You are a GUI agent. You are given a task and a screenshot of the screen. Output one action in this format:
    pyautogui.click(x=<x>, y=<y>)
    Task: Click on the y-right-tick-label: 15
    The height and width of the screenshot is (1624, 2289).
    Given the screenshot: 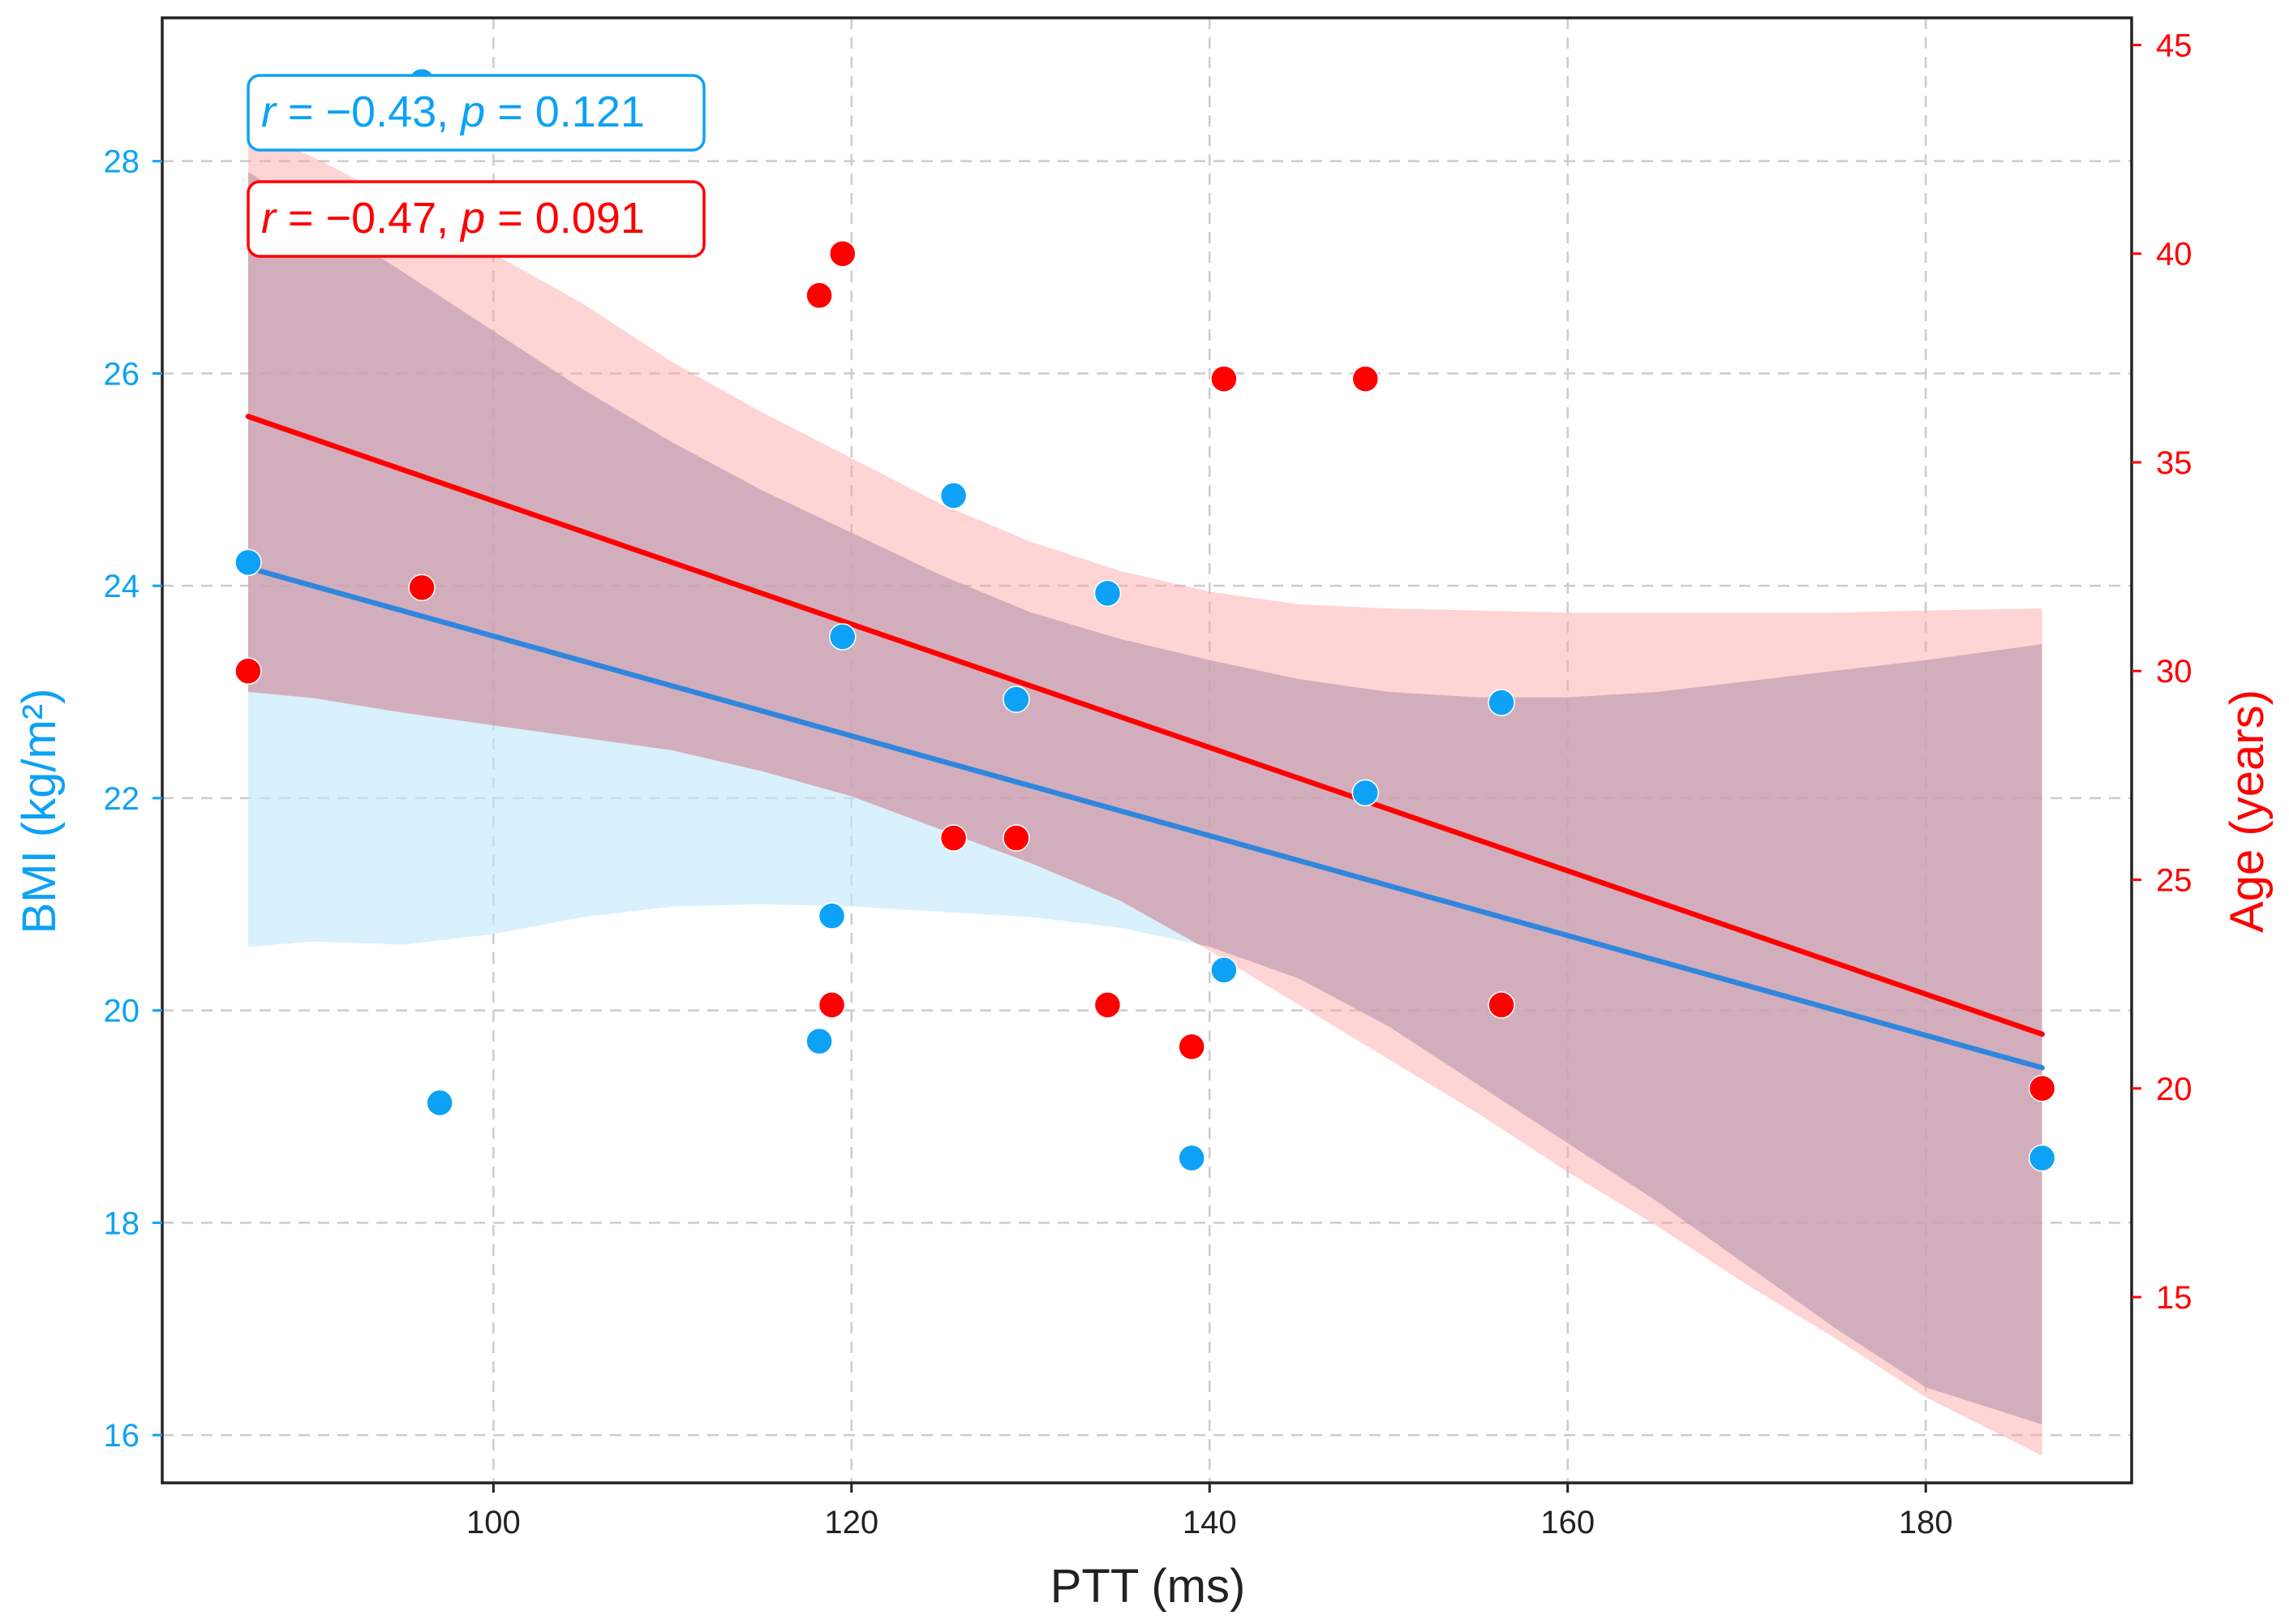 What is the action you would take?
    pyautogui.click(x=2174, y=1298)
    